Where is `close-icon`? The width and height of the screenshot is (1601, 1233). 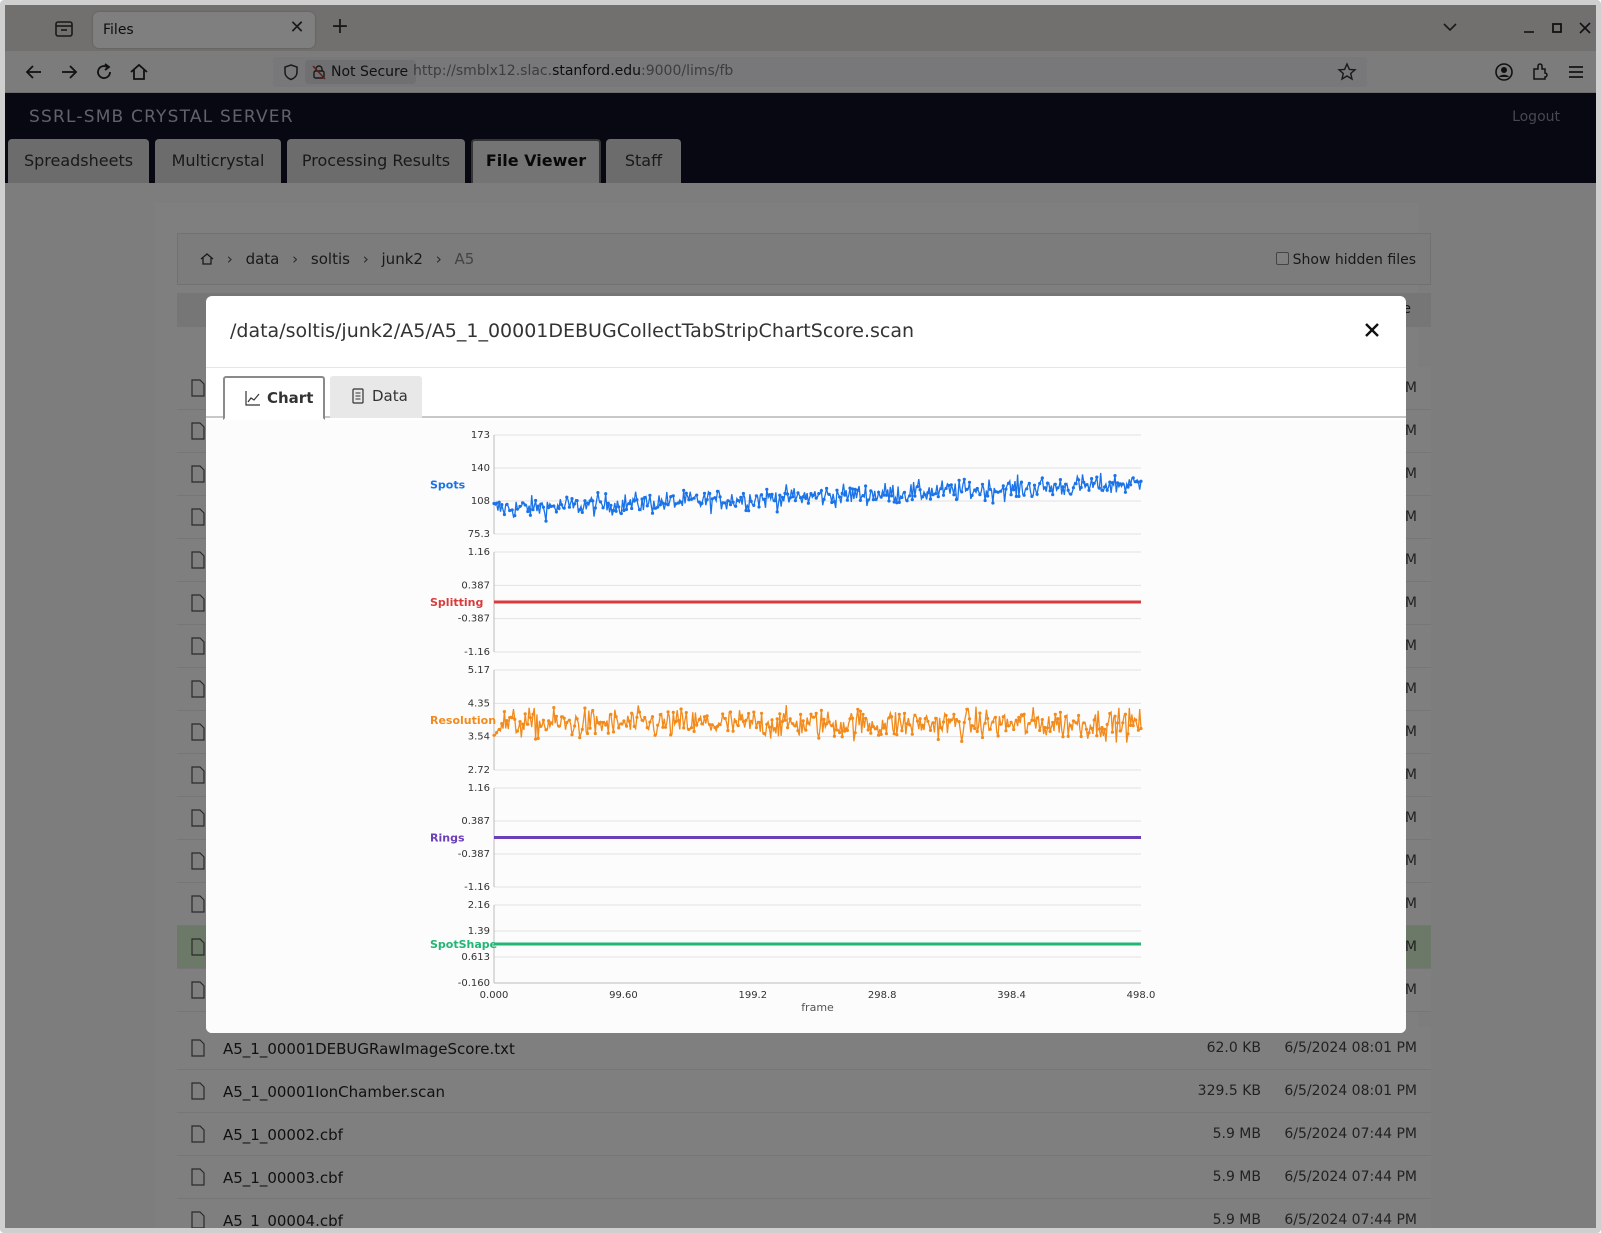
close-icon is located at coordinates (1372, 330).